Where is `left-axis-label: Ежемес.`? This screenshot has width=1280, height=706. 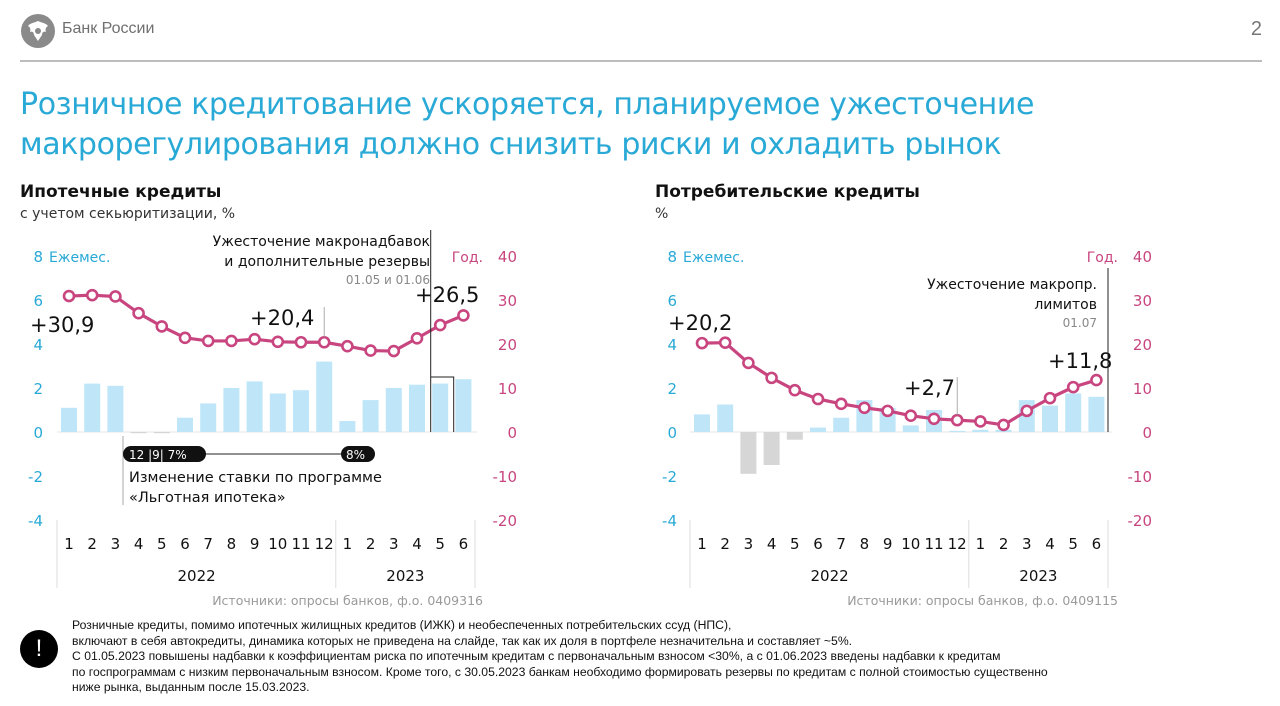 left-axis-label: Ежемес. is located at coordinates (79, 258).